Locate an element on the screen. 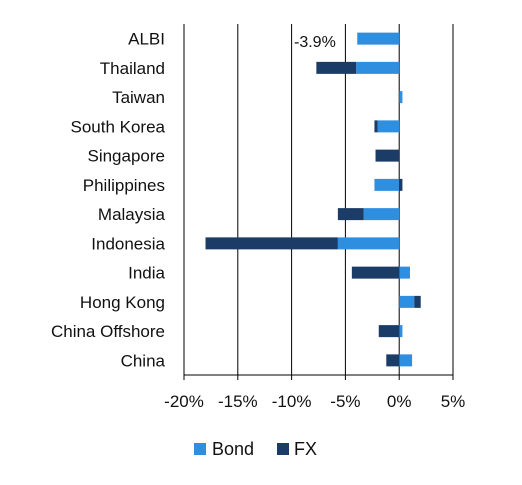  x-tick-label: -15% is located at coordinates (238, 401).